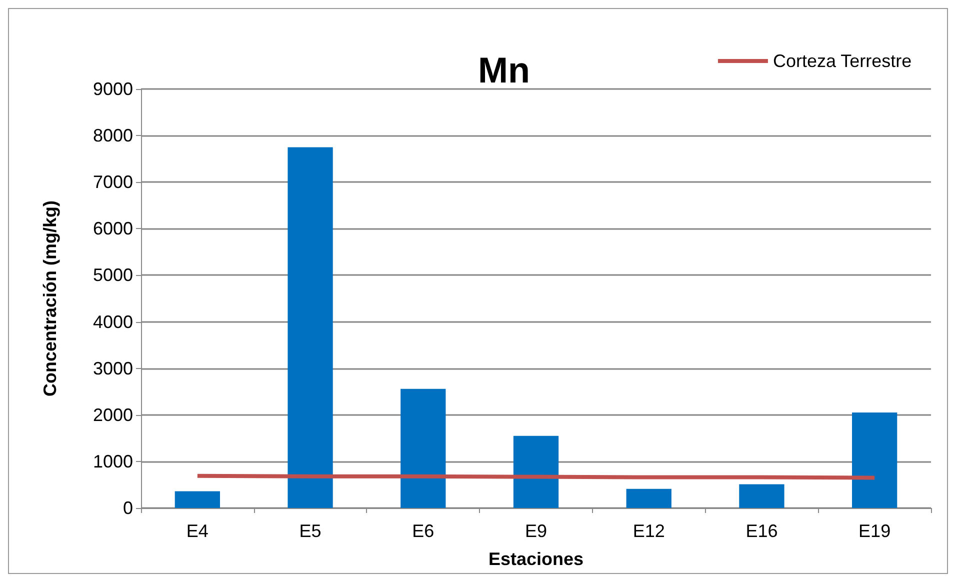  Describe the element at coordinates (842, 61) in the screenshot. I see `legend-label: Corteza Terrestre` at that location.